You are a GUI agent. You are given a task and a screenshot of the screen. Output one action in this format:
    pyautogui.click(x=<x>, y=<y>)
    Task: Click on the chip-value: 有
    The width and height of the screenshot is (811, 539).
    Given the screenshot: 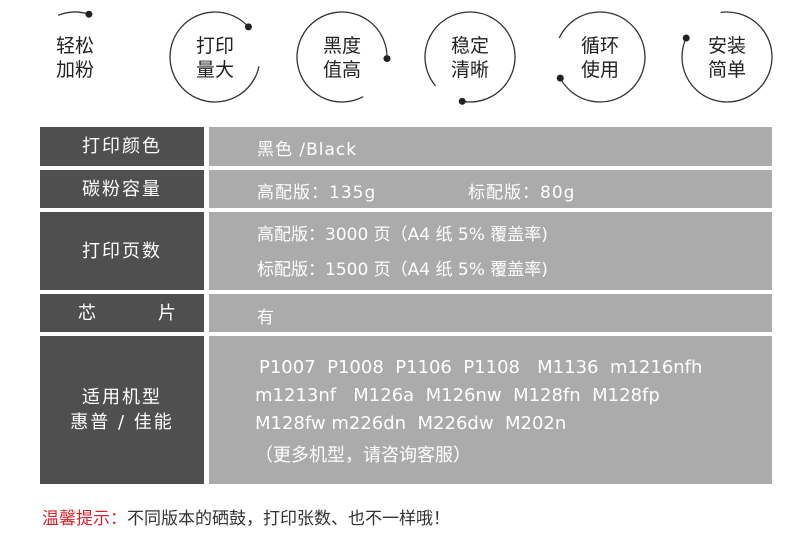 What is the action you would take?
    pyautogui.click(x=265, y=318)
    